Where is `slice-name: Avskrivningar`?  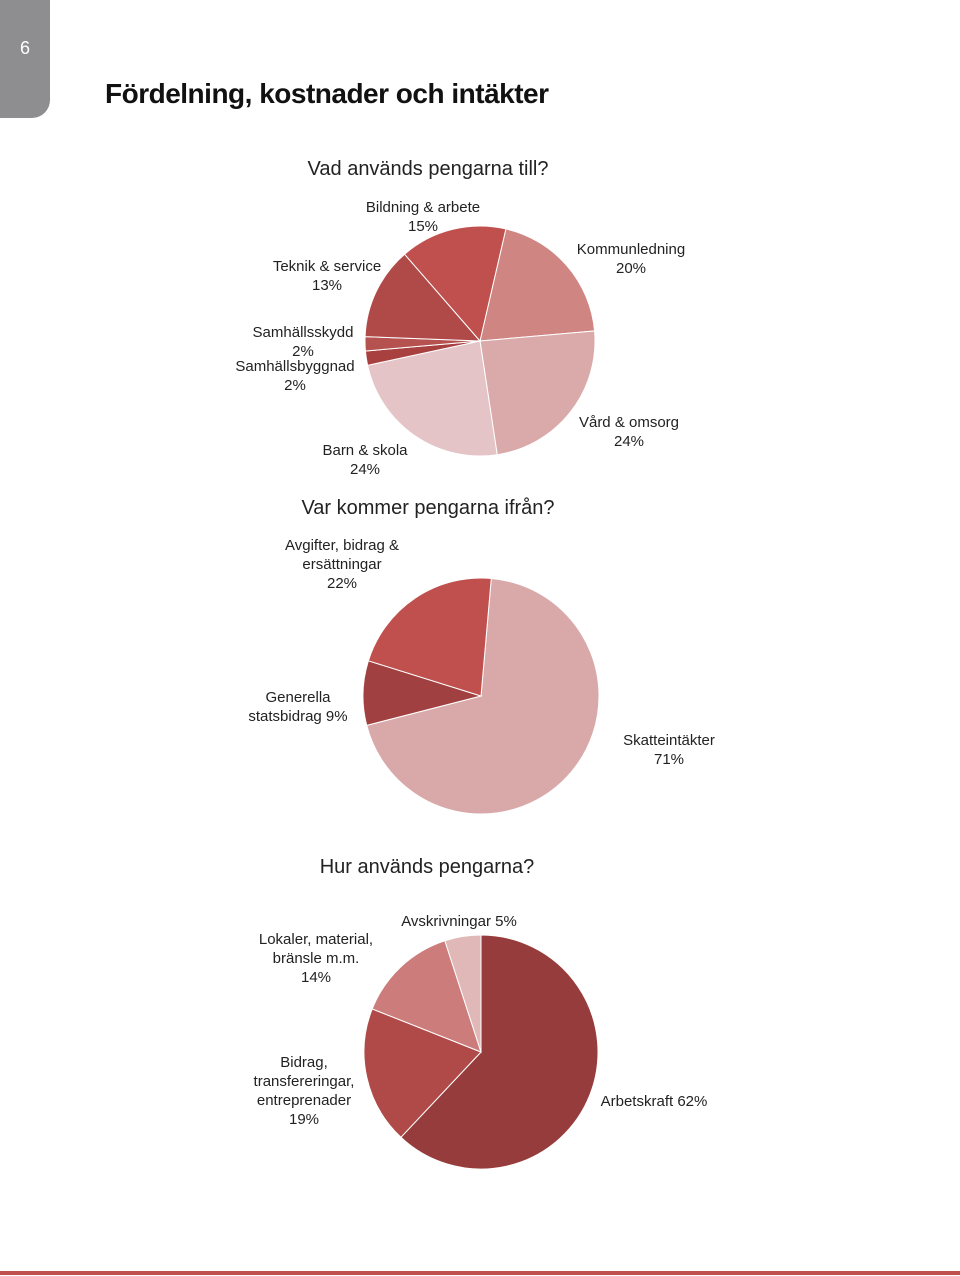 slice-name: Avskrivningar is located at coordinates (446, 921).